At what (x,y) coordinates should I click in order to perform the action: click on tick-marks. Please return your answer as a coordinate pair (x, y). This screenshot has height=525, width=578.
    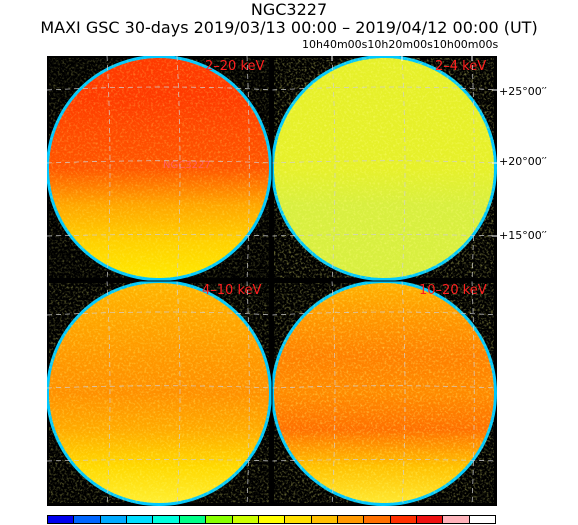
    Looking at the image, I should click on (414, 146).